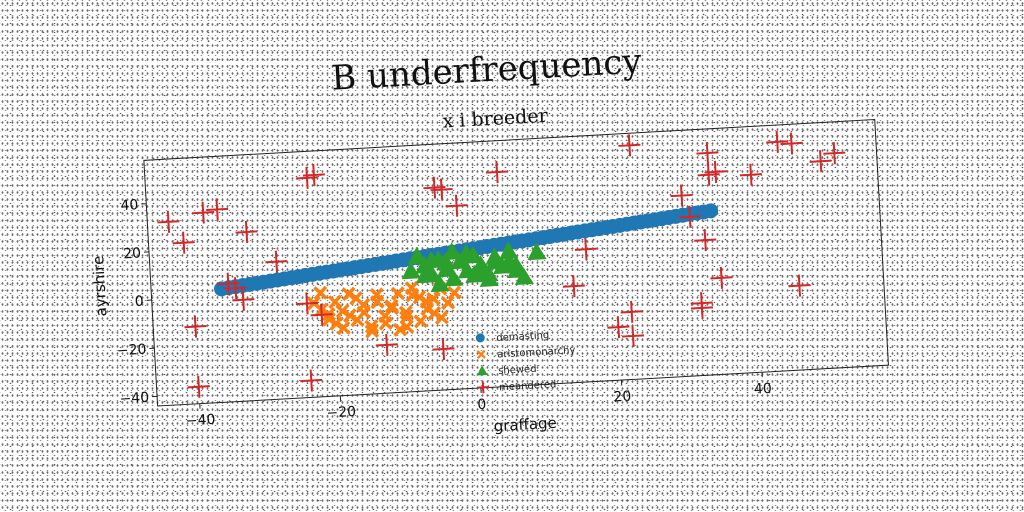  I want to click on y-tick-label: −20, so click(131, 351).